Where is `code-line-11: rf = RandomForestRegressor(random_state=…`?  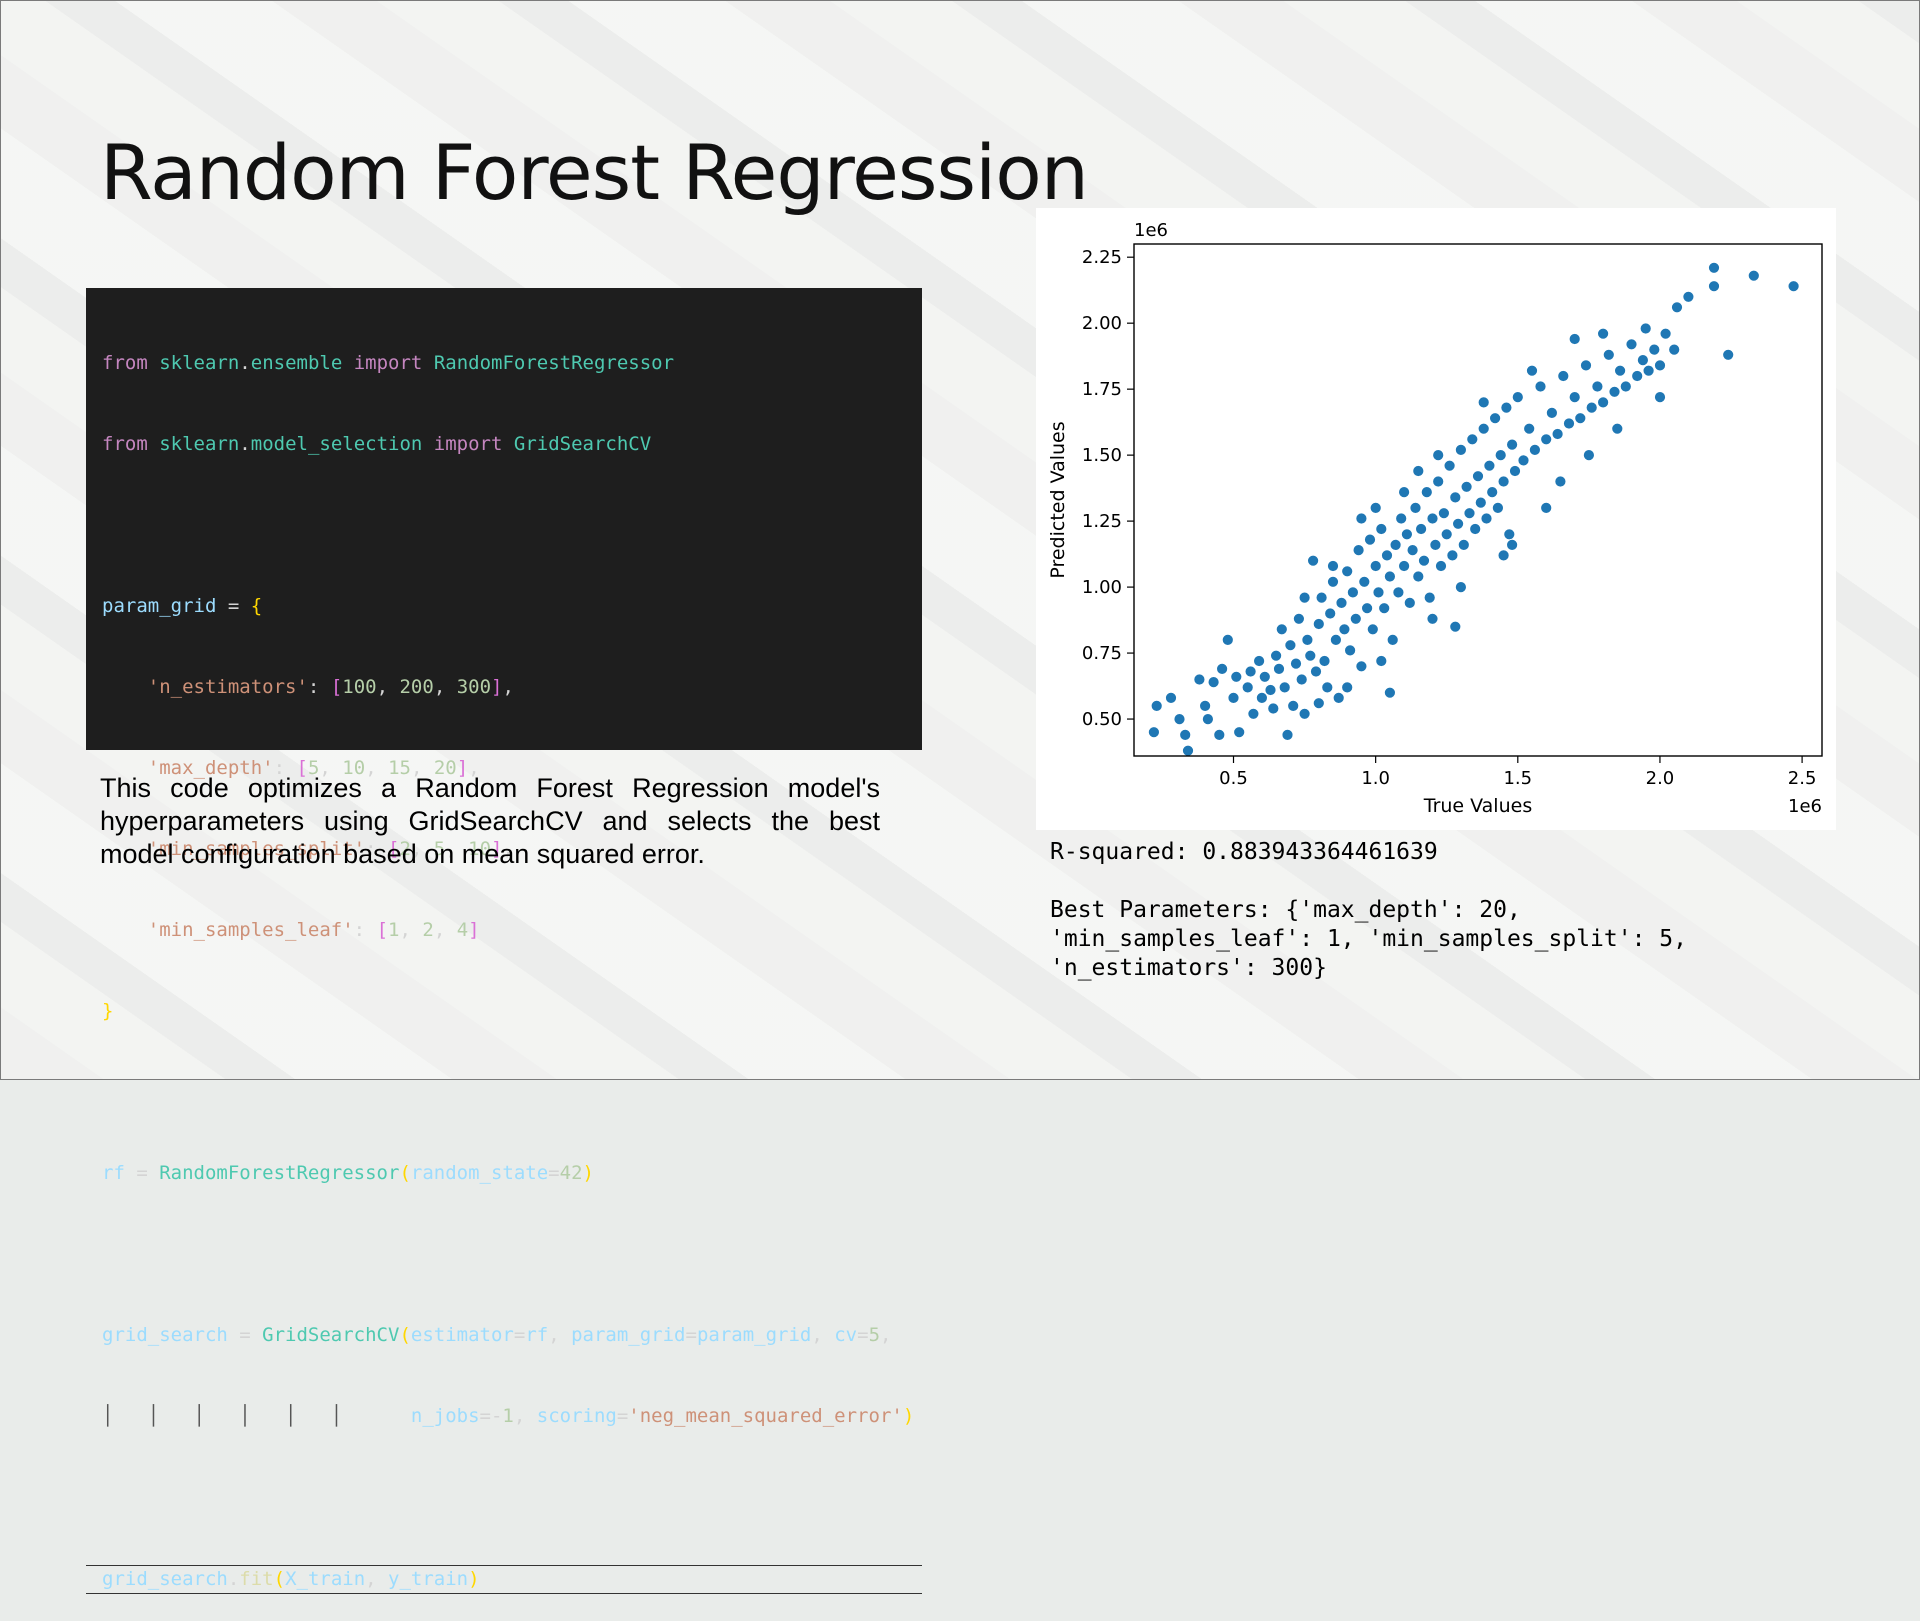 code-line-11: rf = RandomForestRegressor(random_state=… is located at coordinates (348, 1173).